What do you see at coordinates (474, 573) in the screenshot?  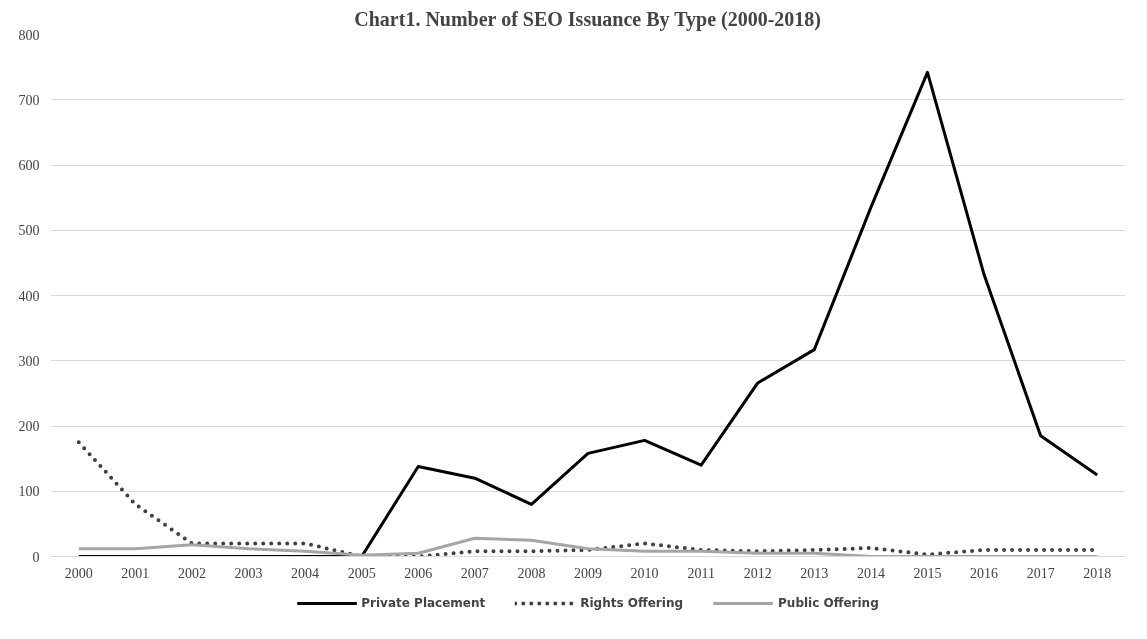 I see `x-tick-label: 2007` at bounding box center [474, 573].